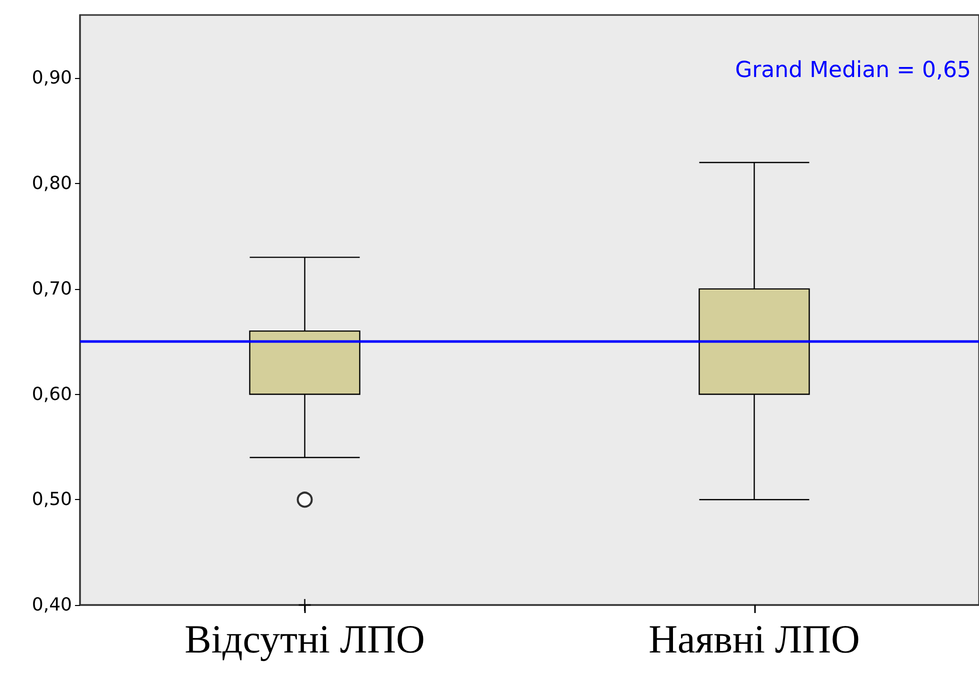 This screenshot has height=675, width=979. Describe the element at coordinates (52, 78) in the screenshot. I see `y-tick-label: 0,90` at that location.